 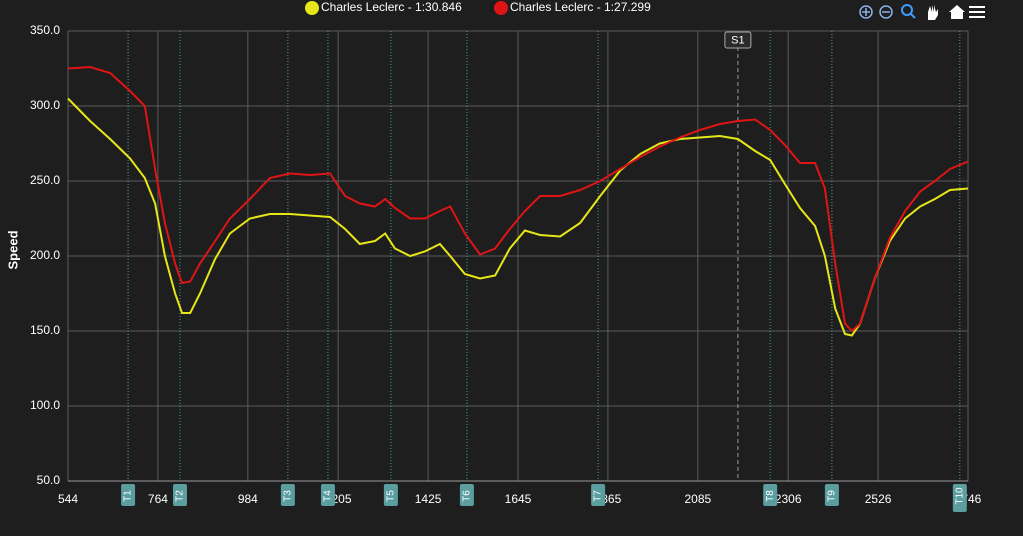 I want to click on y-tick-label: 300.0, so click(x=45, y=105).